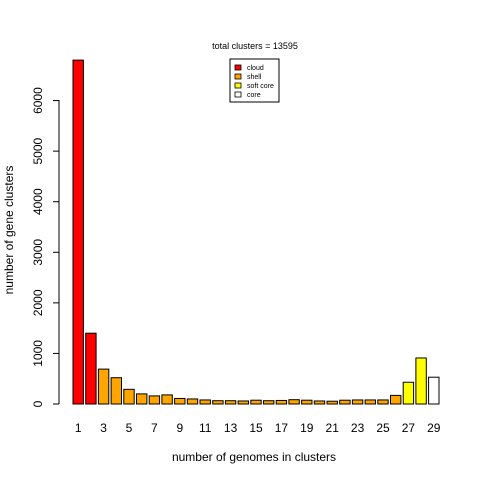 Image resolution: width=480 pixels, height=480 pixels. I want to click on x-tick-label-23: 23, so click(358, 428).